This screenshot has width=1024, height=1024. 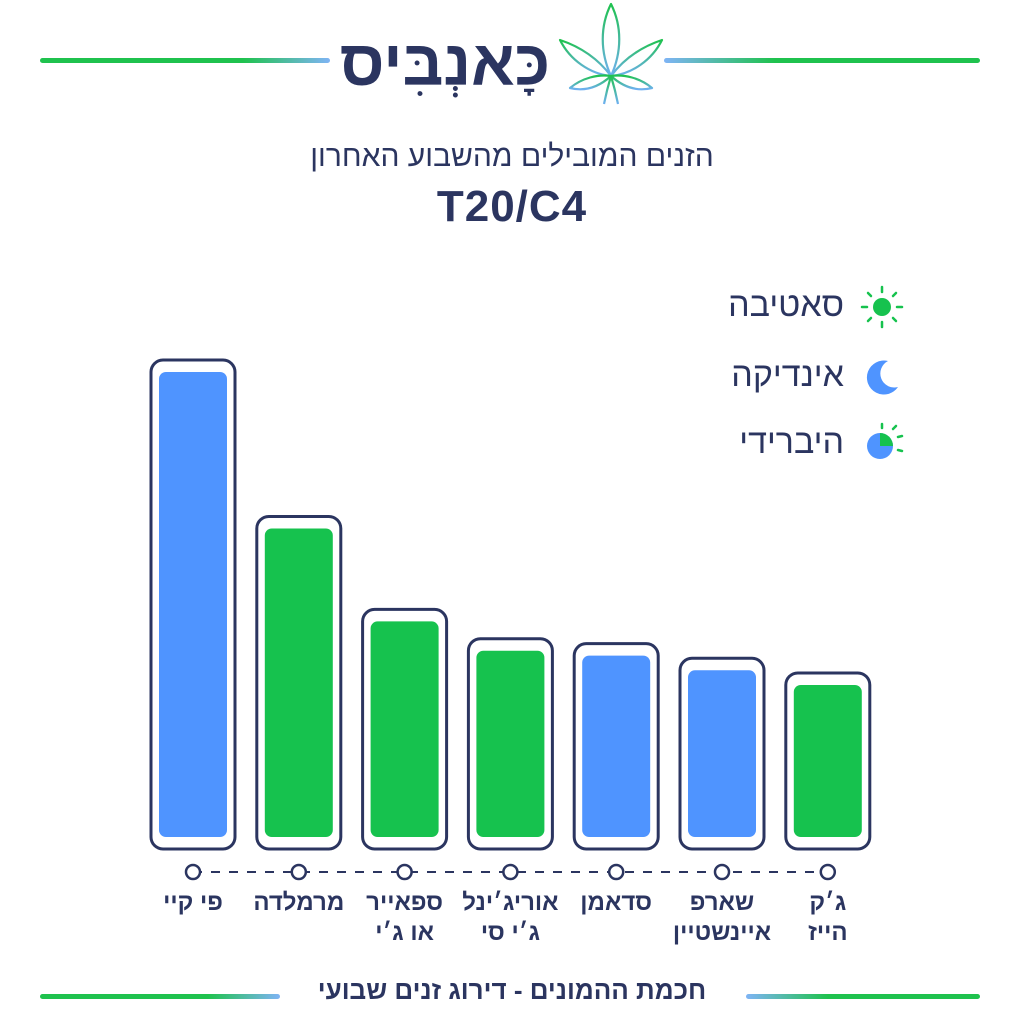 What do you see at coordinates (510, 917) in the screenshot?
I see `category-label: אוריג׳ינל ג׳י סי` at bounding box center [510, 917].